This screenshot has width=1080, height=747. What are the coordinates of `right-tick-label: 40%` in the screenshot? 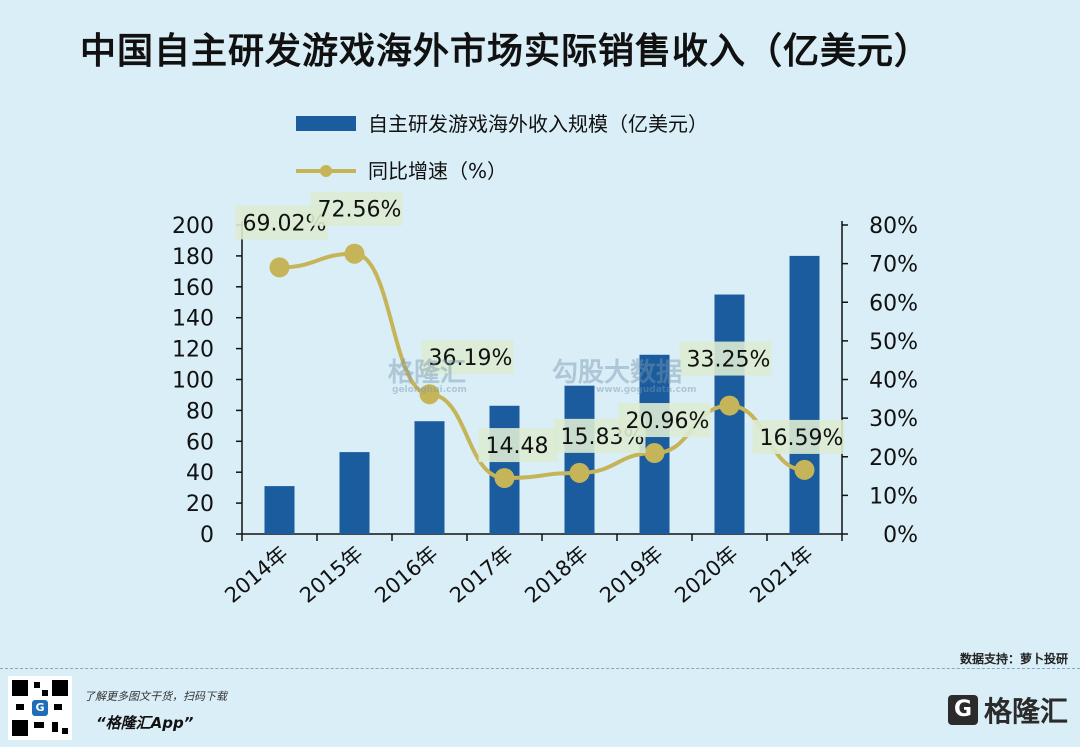 It's located at (893, 381).